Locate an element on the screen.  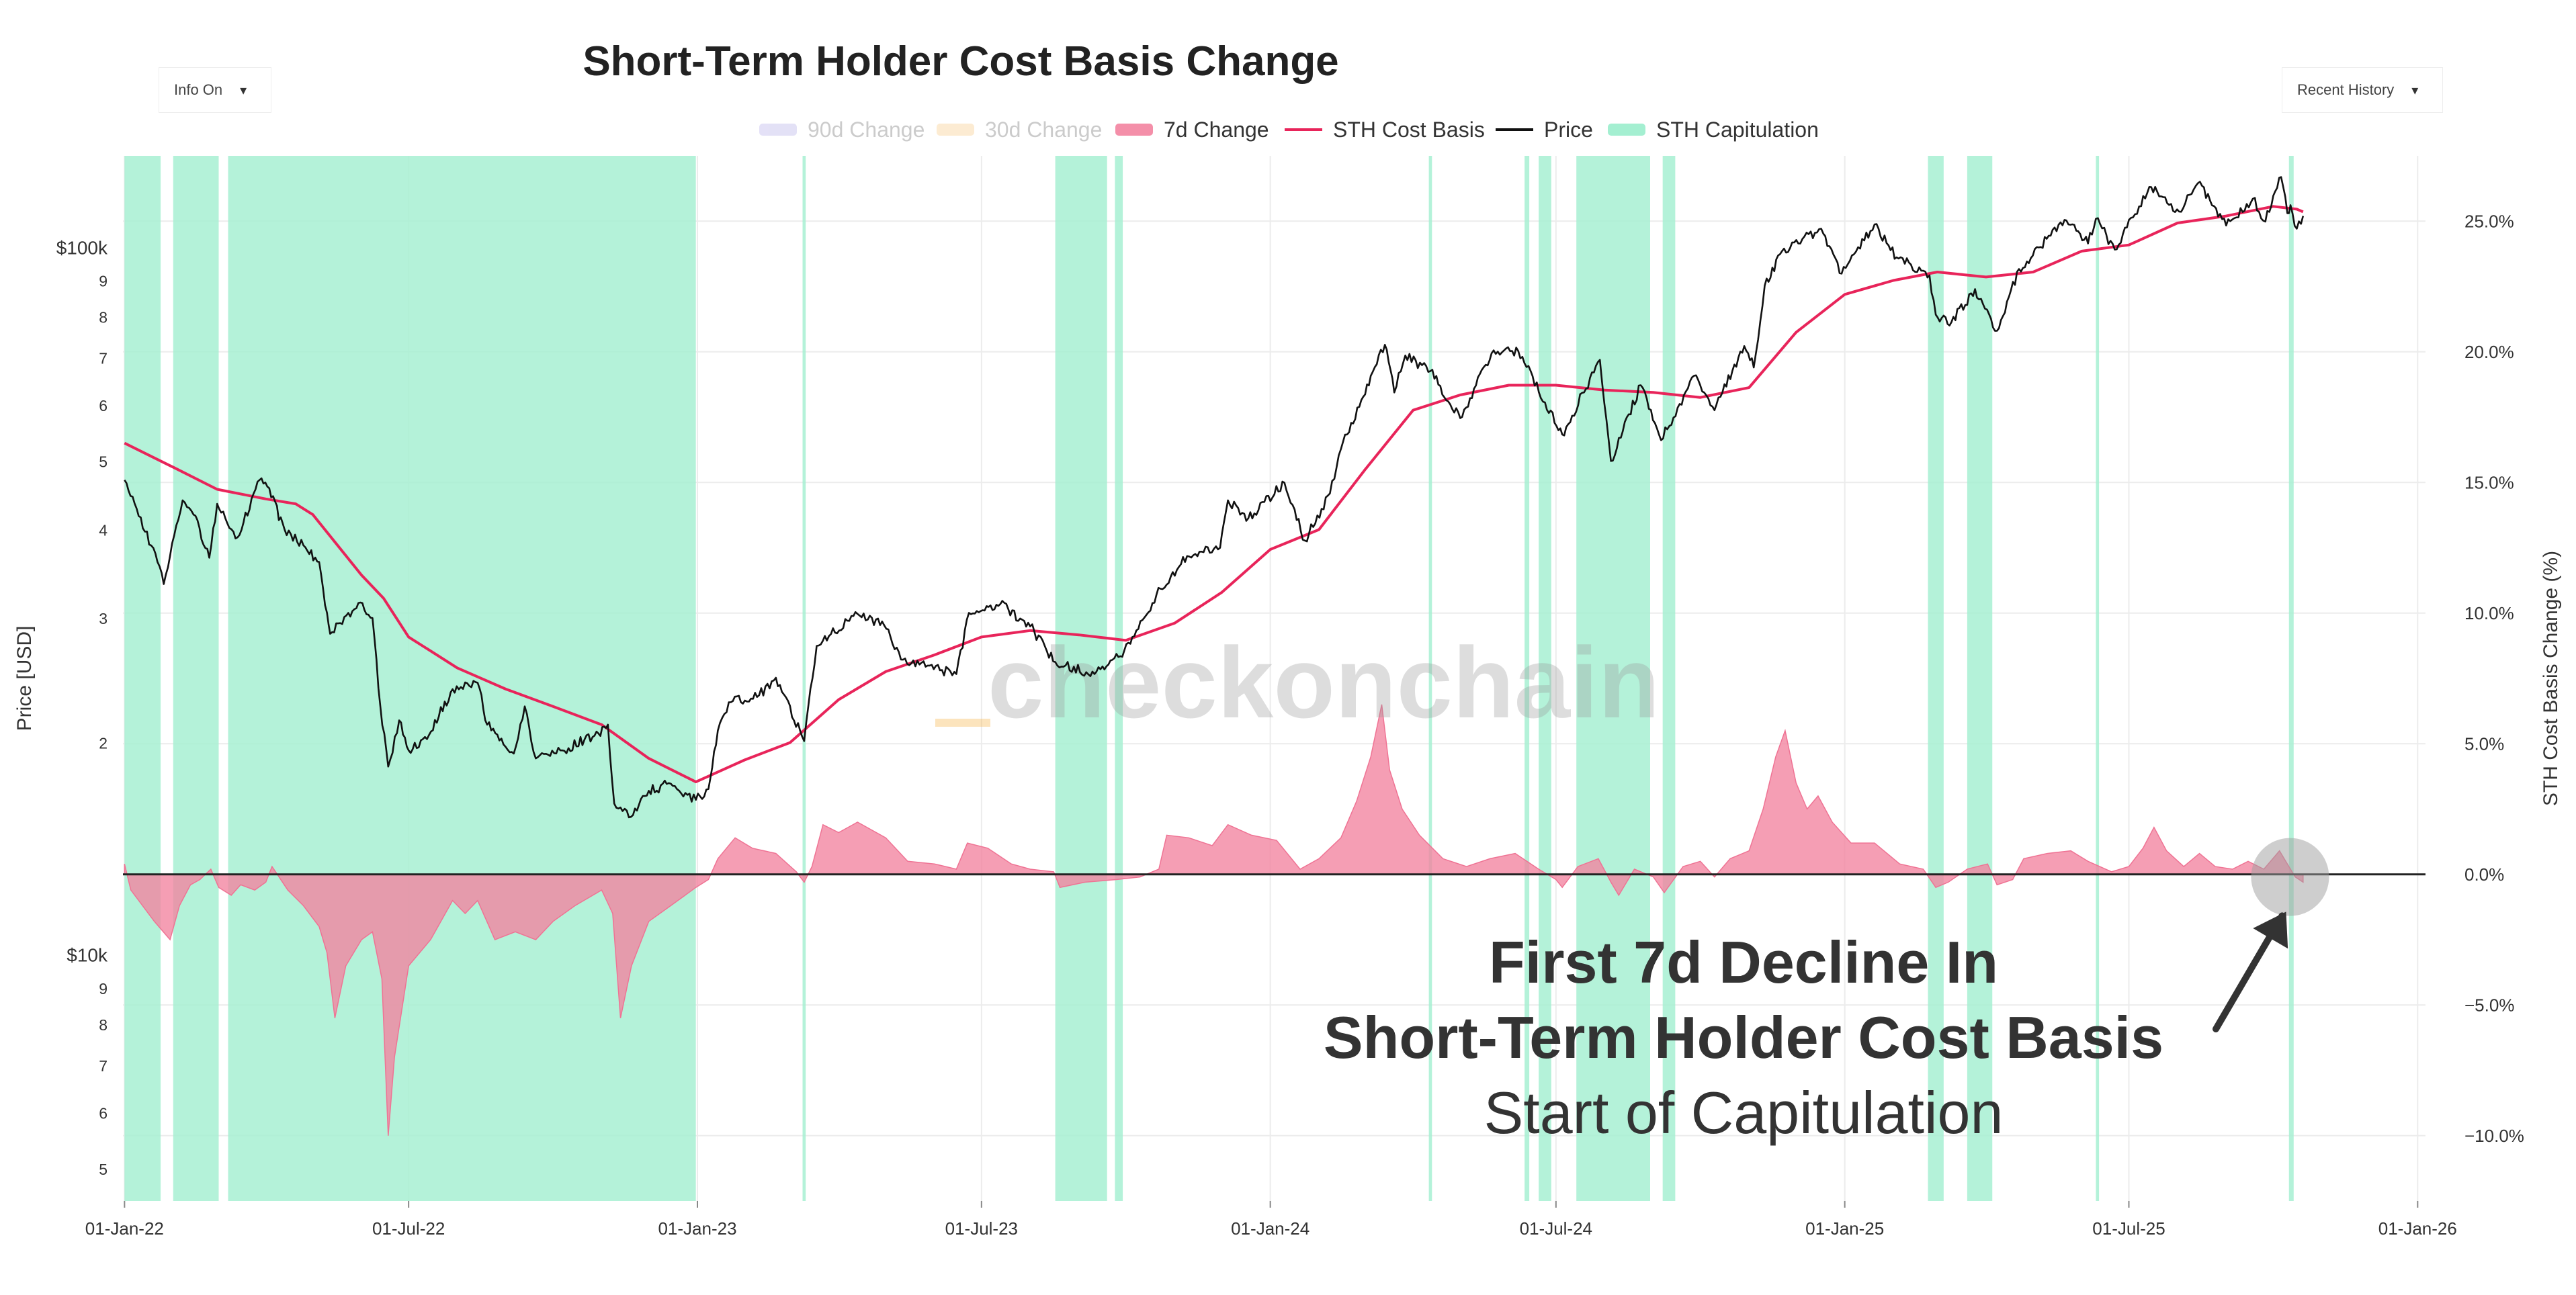
history-select: Recent History ▾ is located at coordinates (2362, 90).